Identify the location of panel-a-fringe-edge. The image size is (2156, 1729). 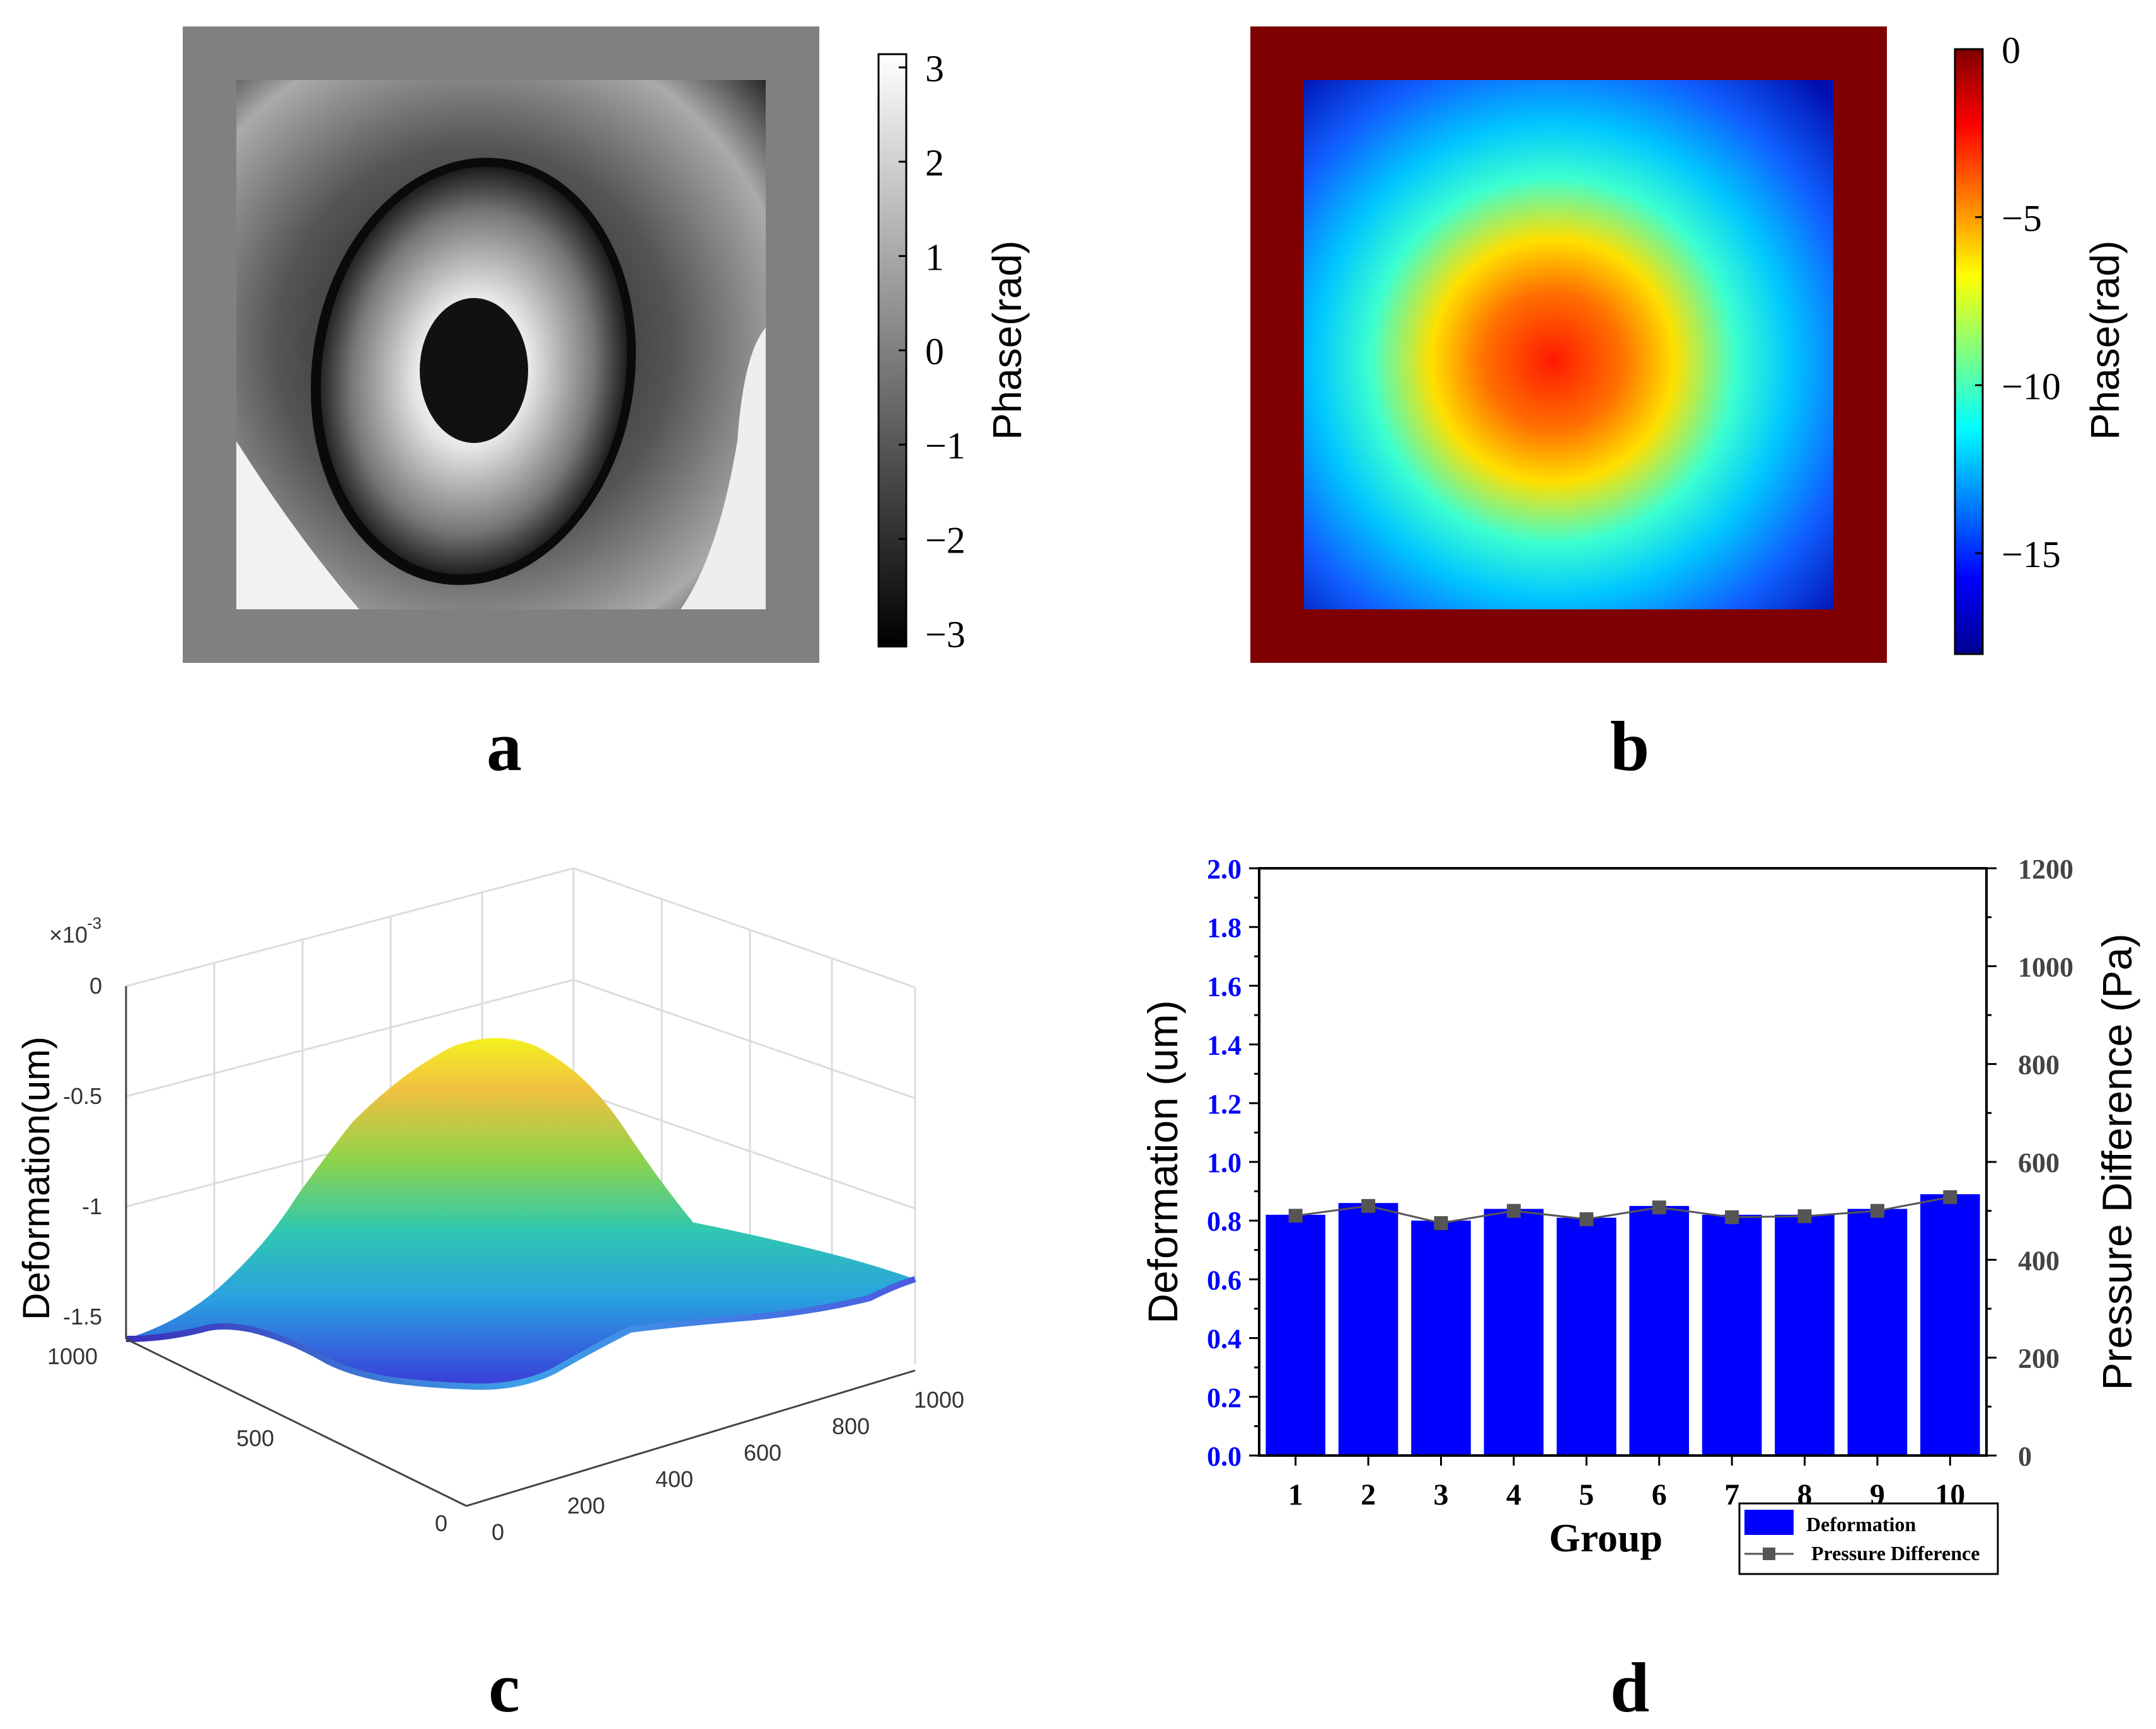
(474, 370).